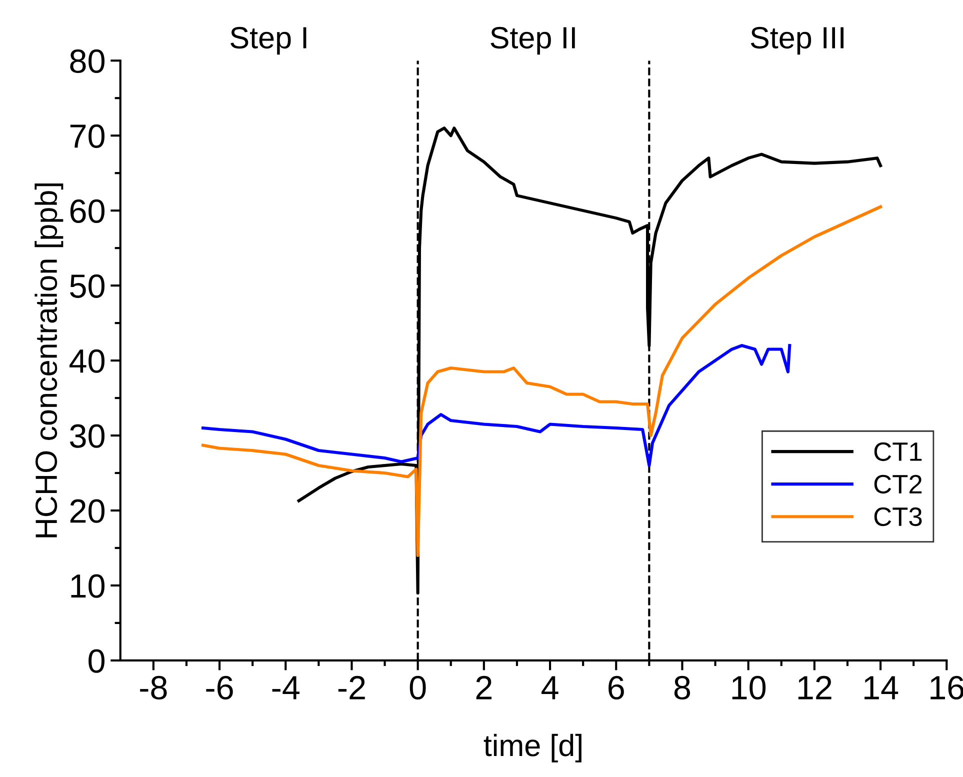 The height and width of the screenshot is (777, 963). What do you see at coordinates (532, 40) in the screenshot?
I see `text: Step II` at bounding box center [532, 40].